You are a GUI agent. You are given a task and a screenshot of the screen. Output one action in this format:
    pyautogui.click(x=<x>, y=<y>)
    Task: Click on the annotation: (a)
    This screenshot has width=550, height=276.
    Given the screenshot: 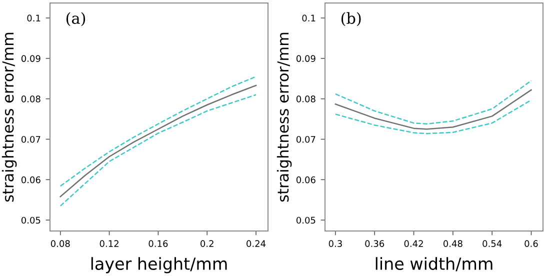 What is the action you would take?
    pyautogui.click(x=76, y=19)
    